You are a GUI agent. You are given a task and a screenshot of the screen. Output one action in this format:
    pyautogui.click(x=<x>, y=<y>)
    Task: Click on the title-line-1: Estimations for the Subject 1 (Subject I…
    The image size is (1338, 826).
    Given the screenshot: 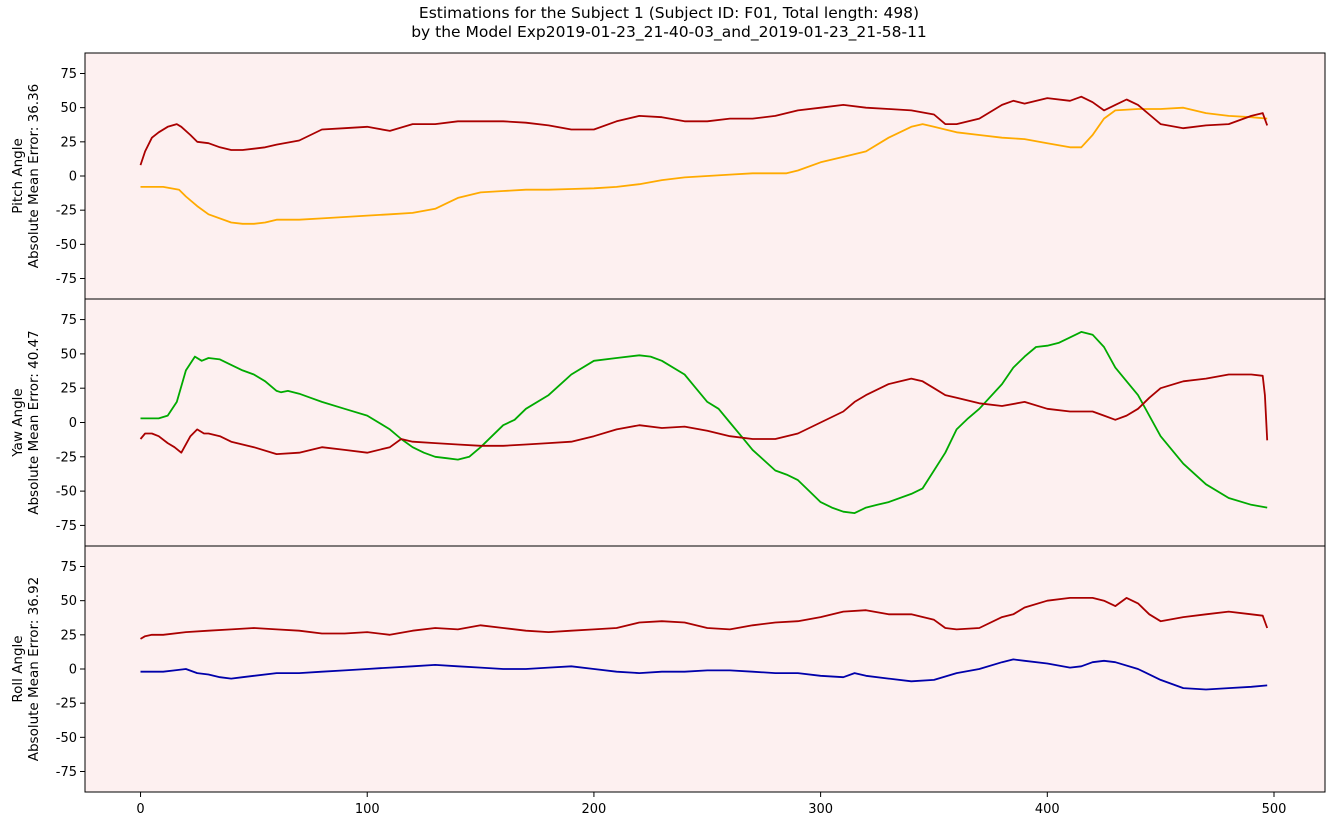 What is the action you would take?
    pyautogui.click(x=669, y=13)
    